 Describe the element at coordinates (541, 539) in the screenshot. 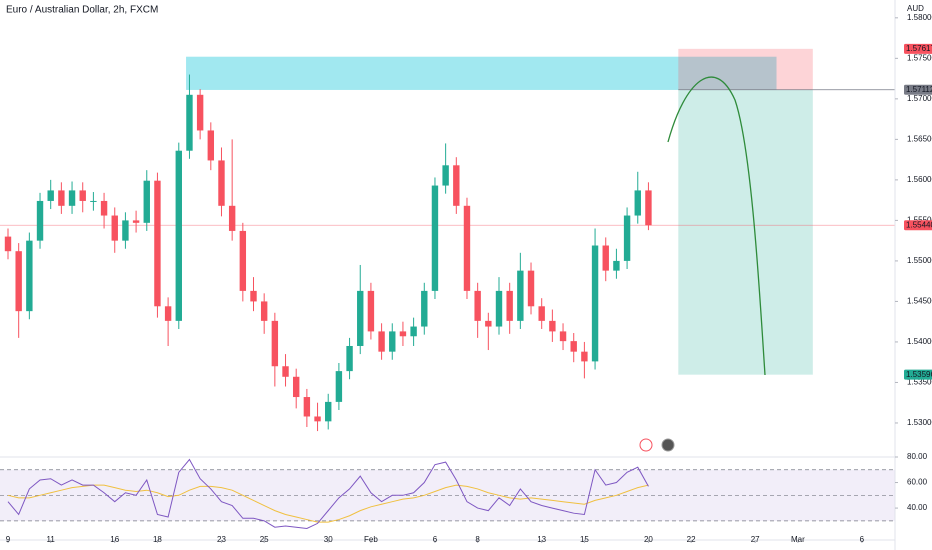

I see `x-tick-label: 13` at that location.